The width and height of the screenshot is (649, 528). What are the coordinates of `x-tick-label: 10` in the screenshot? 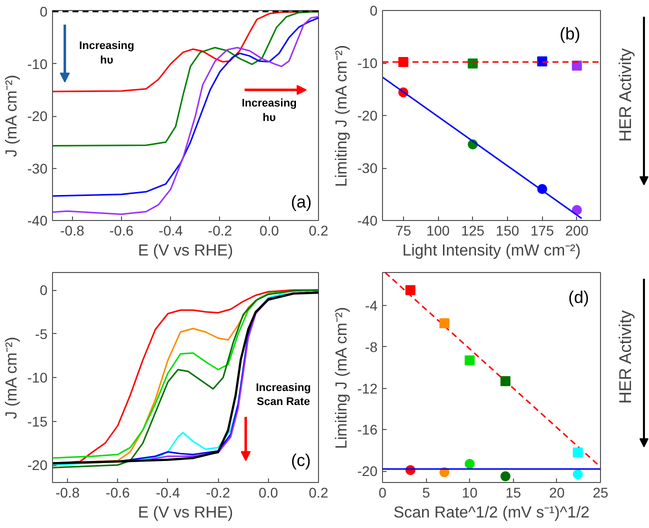 It's located at (470, 492).